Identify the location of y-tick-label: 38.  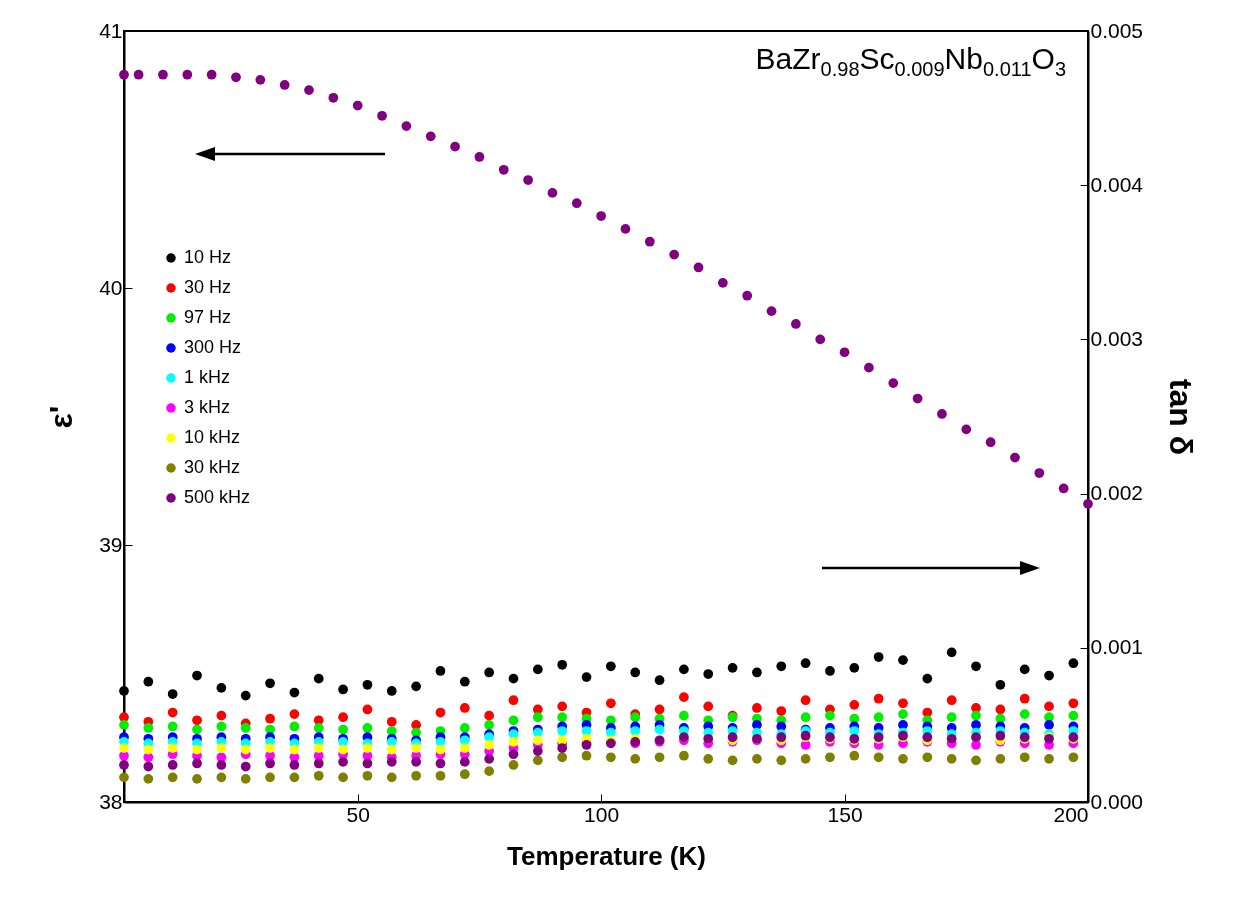
(111, 801).